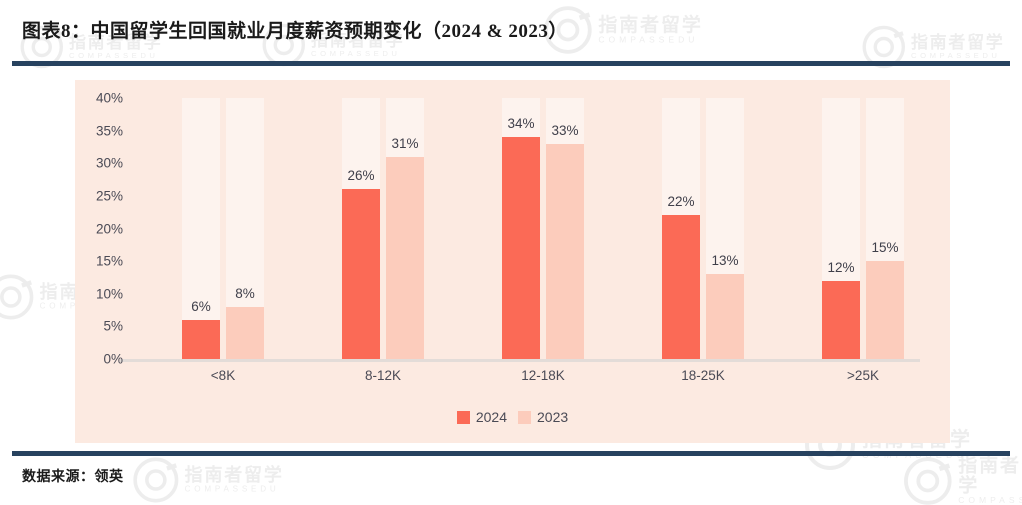 This screenshot has width=1022, height=505. I want to click on bar-2024-12-18K, so click(521, 248).